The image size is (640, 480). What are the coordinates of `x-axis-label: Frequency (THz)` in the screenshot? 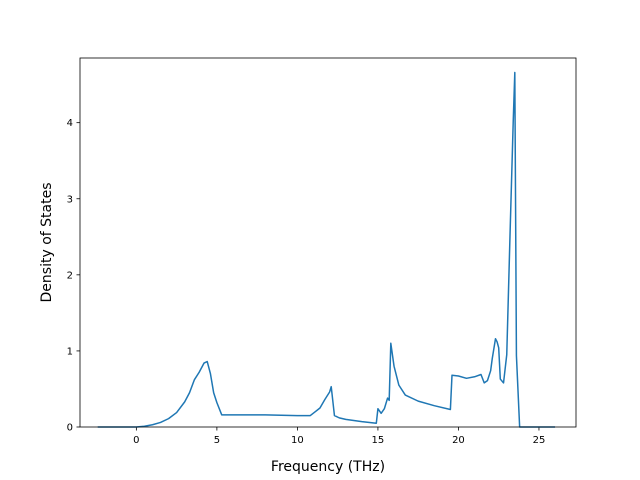 It's located at (328, 467).